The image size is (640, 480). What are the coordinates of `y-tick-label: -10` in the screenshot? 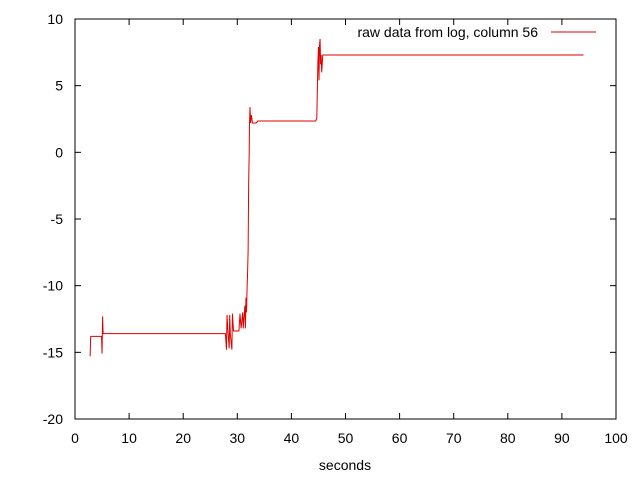 It's located at (53, 286).